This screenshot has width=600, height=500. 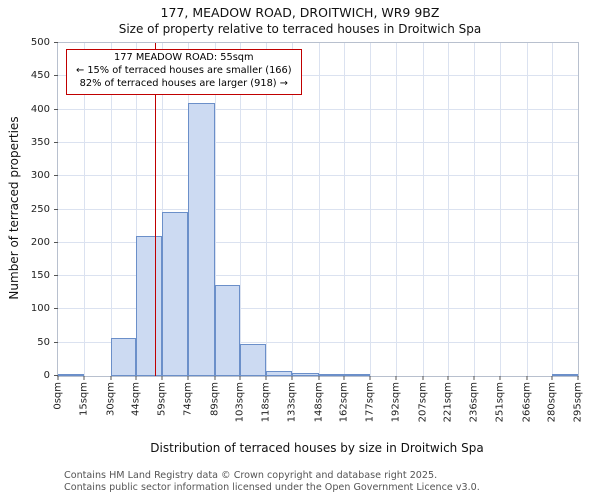 I want to click on y-tick-label: 200, so click(x=40, y=242).